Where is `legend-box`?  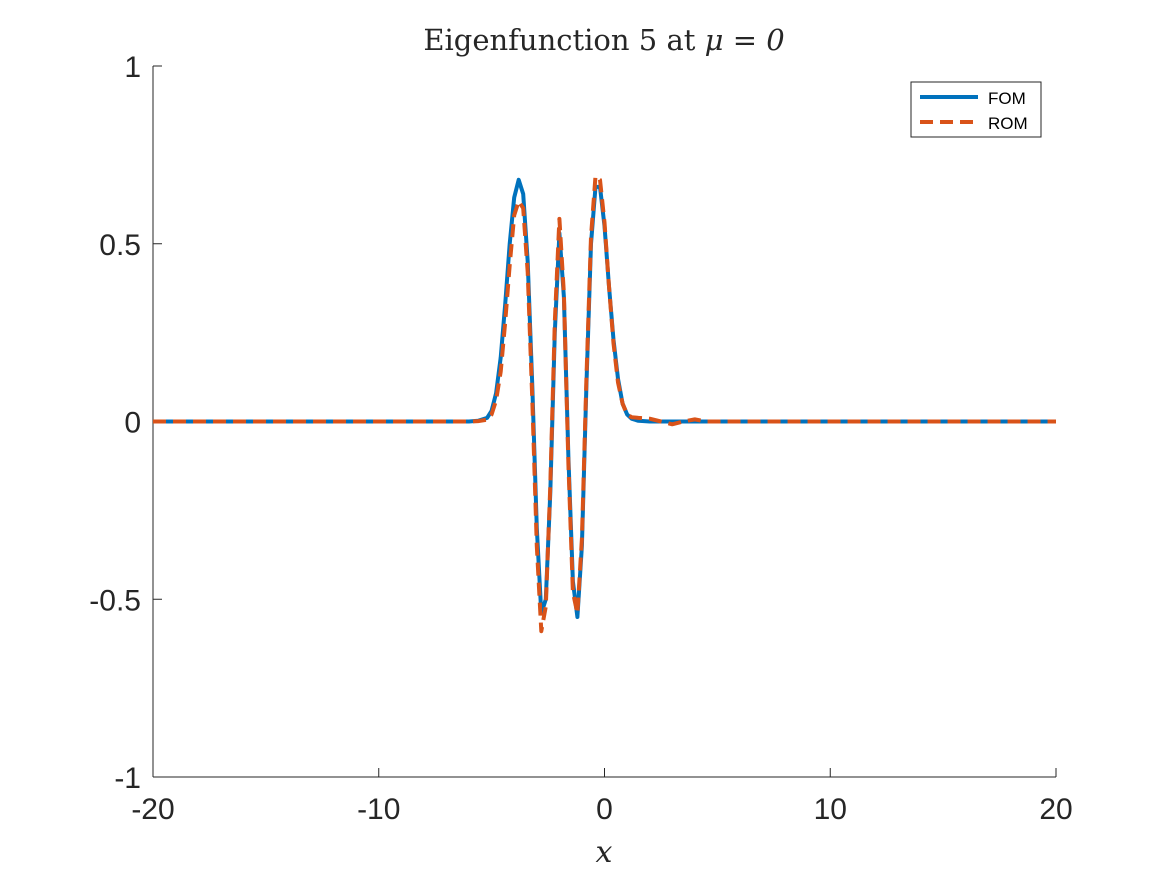
legend-box is located at coordinates (976, 109).